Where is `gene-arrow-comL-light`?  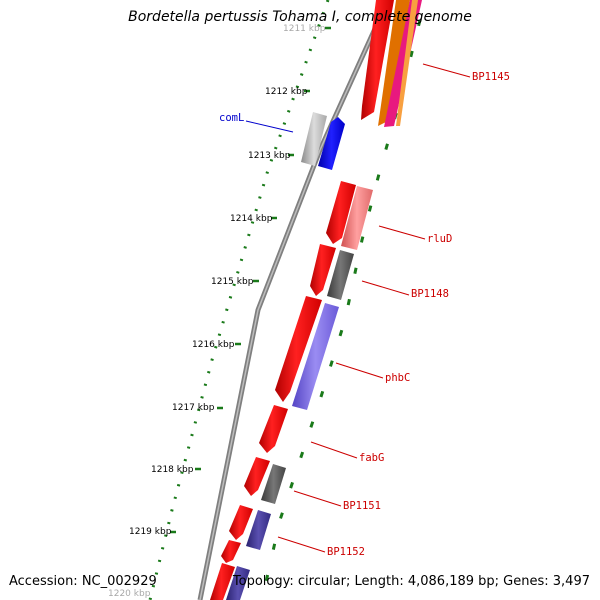 gene-arrow-comL-light is located at coordinates (314, 139).